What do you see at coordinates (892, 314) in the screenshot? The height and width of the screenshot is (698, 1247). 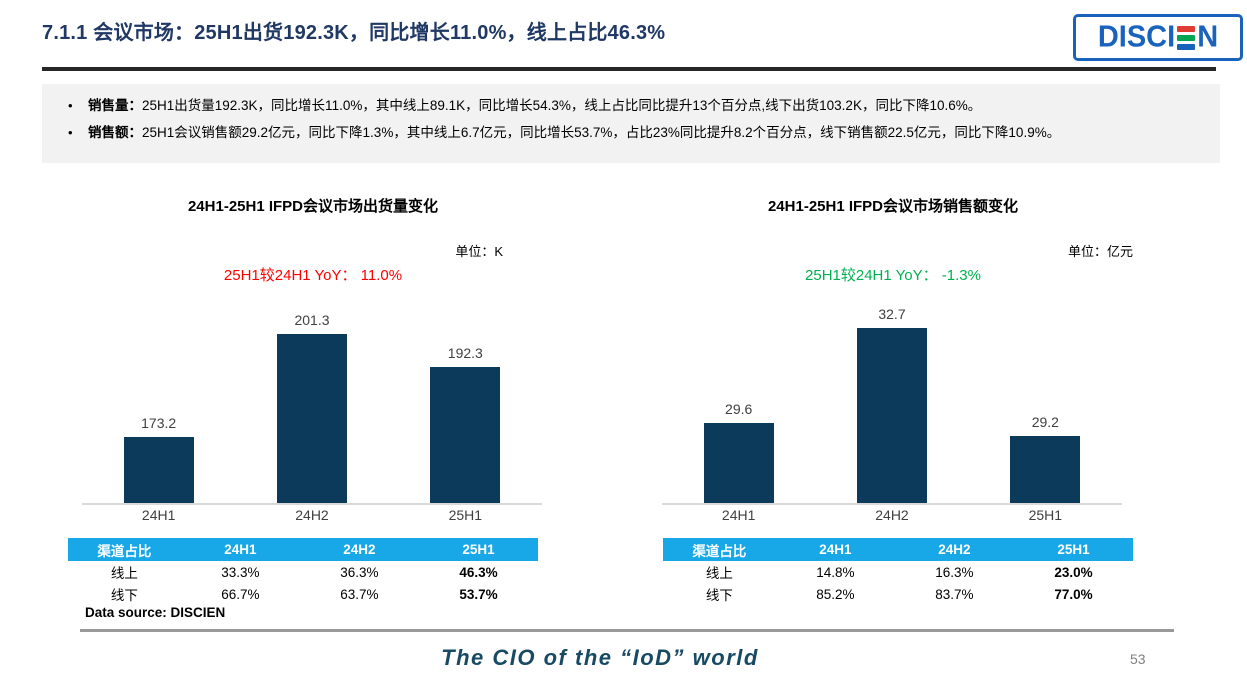 I see `bar-value-label: 32.7` at bounding box center [892, 314].